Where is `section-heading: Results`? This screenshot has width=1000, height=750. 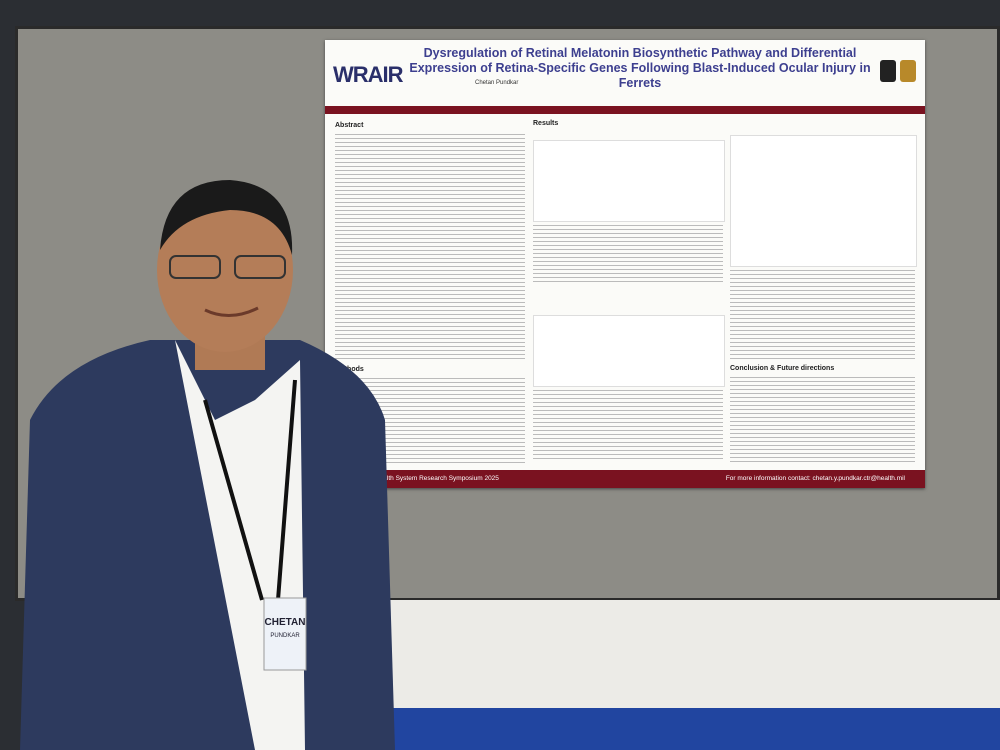
section-heading: Results is located at coordinates (546, 123).